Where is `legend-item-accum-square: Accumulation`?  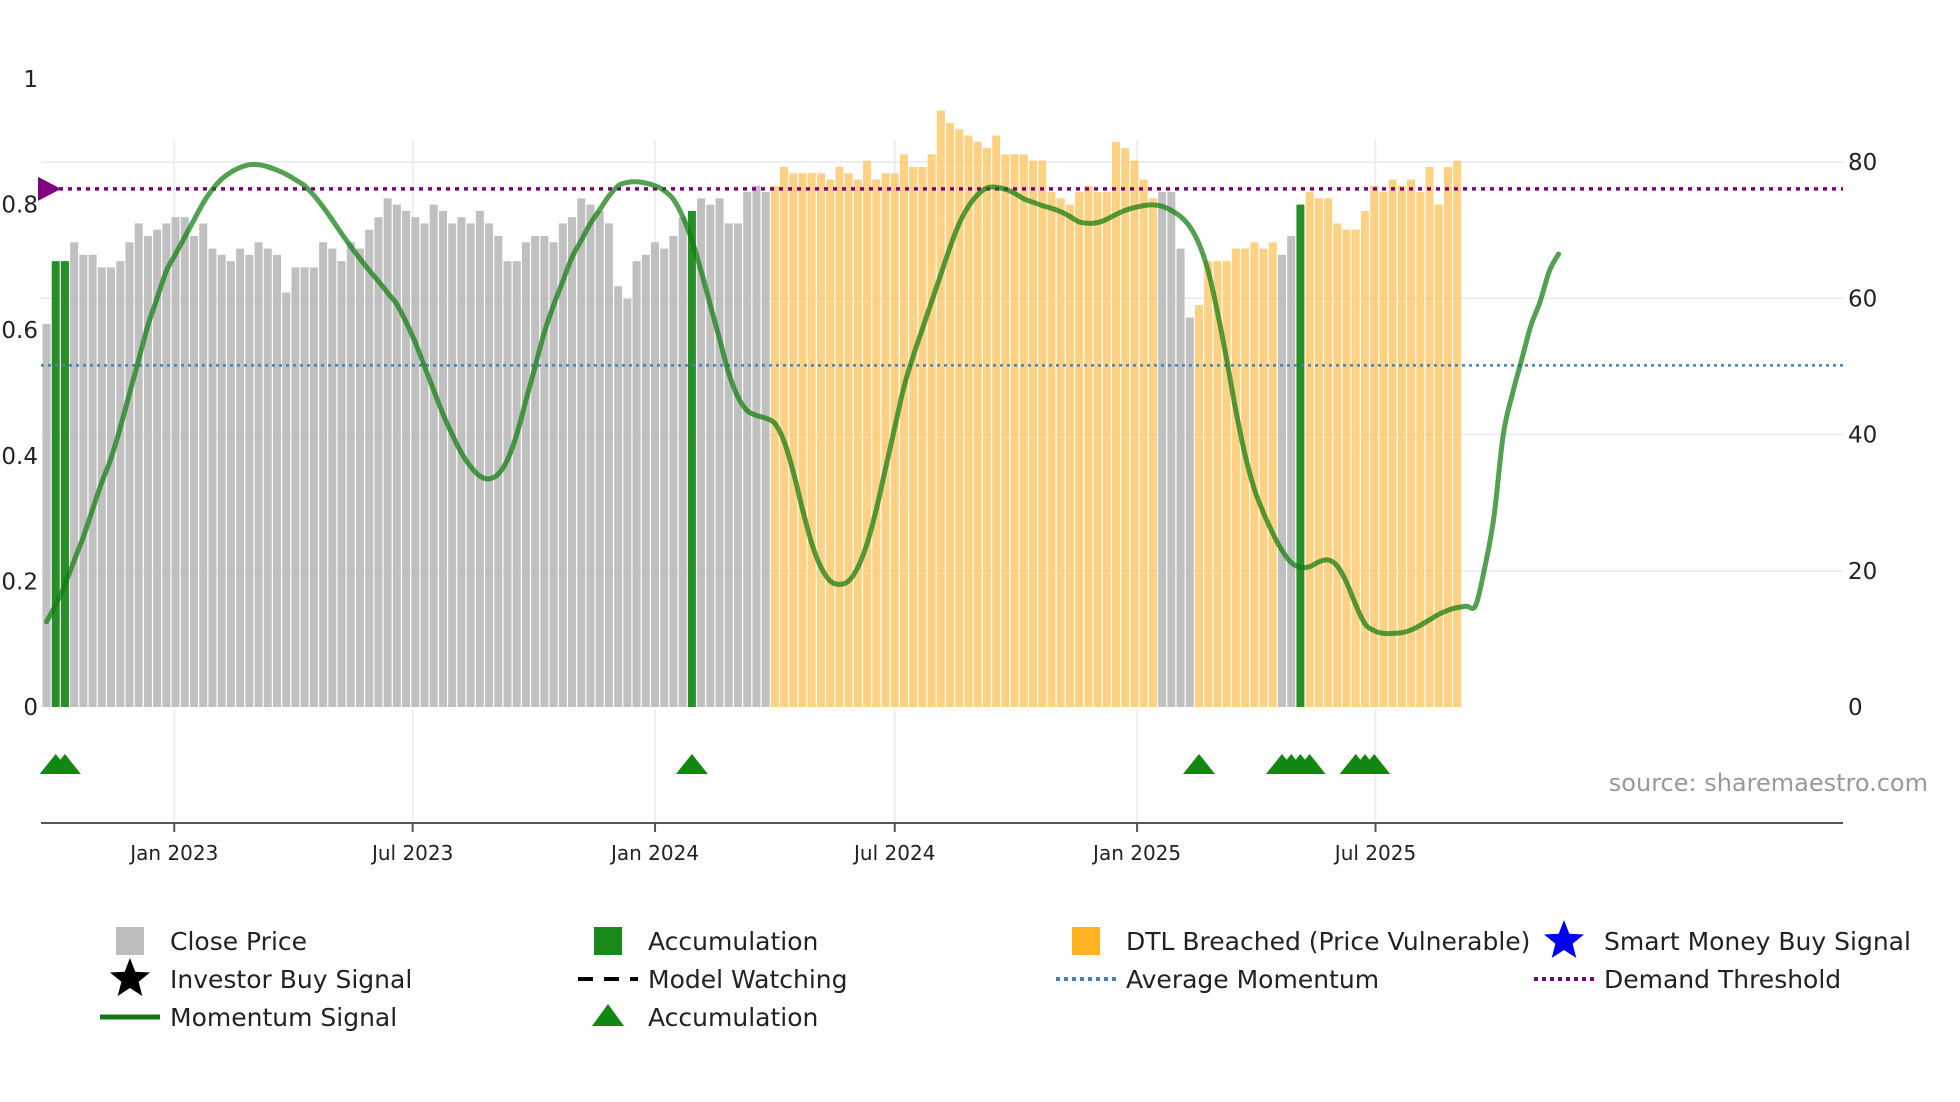
legend-item-accum-square: Accumulation is located at coordinates (706, 941).